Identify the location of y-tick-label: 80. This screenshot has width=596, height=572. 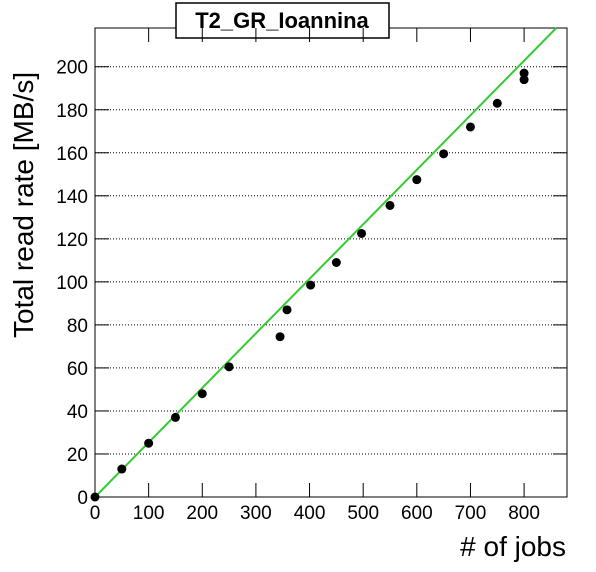
(77, 326).